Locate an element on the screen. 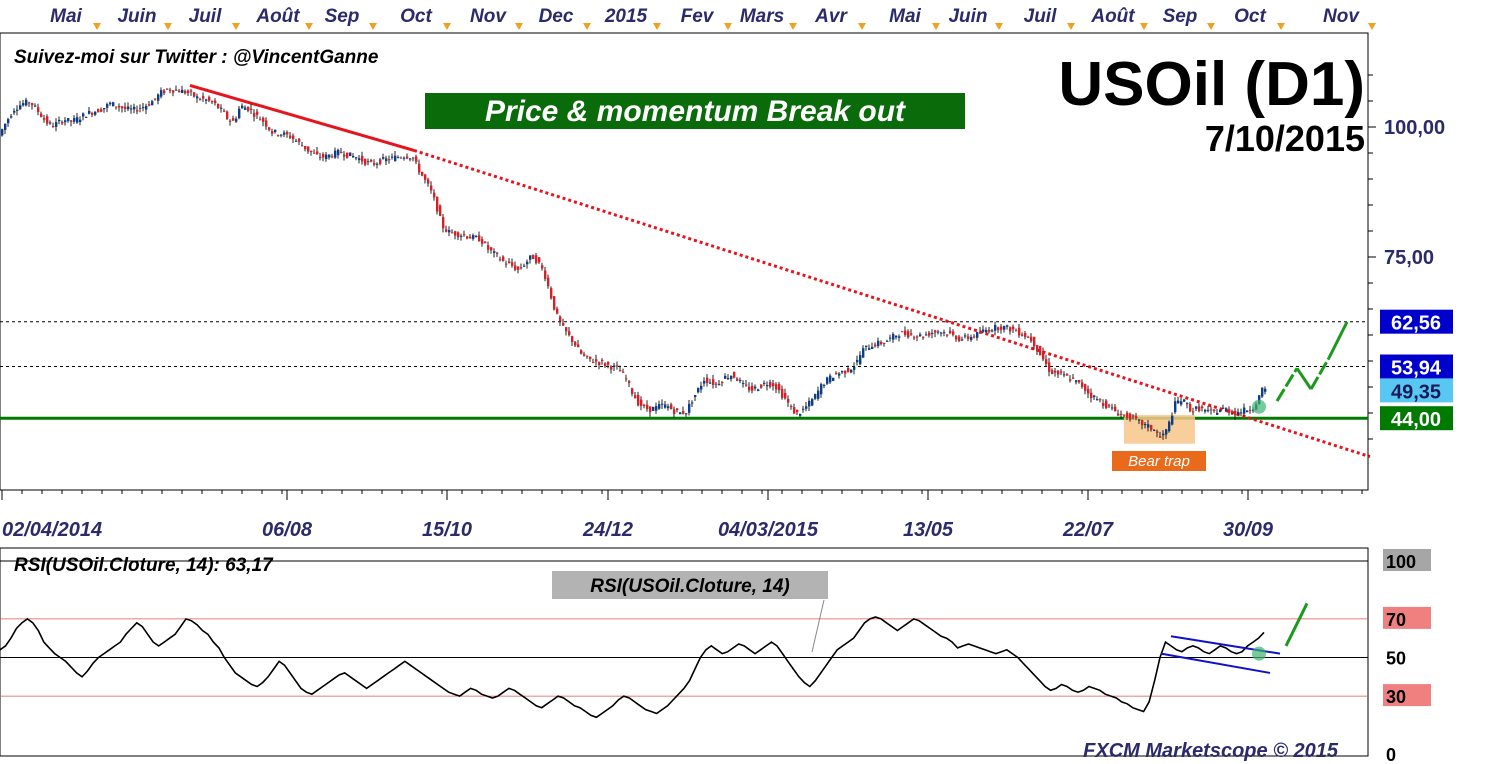  date-label: 04/03/2015 is located at coordinates (768, 530).